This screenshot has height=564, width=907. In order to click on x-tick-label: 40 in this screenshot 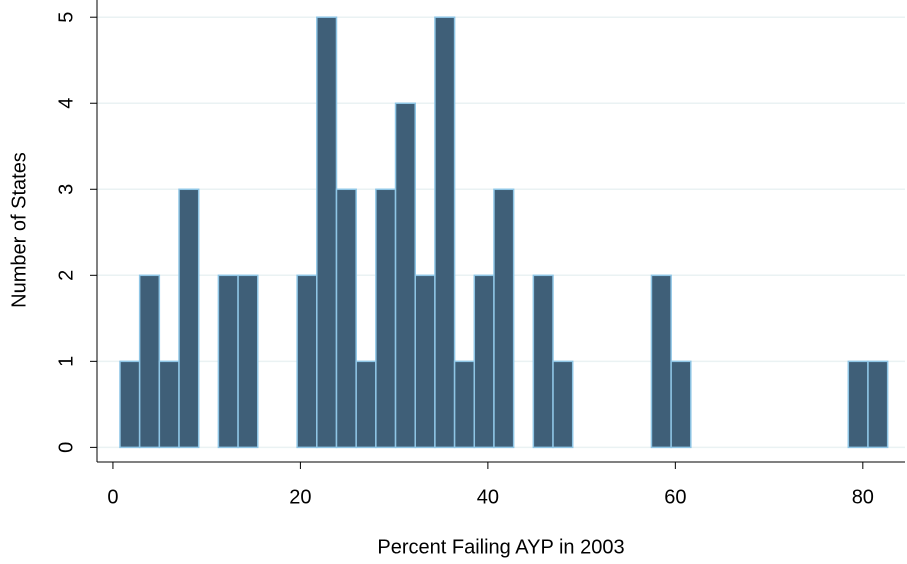, I will do `click(488, 497)`.